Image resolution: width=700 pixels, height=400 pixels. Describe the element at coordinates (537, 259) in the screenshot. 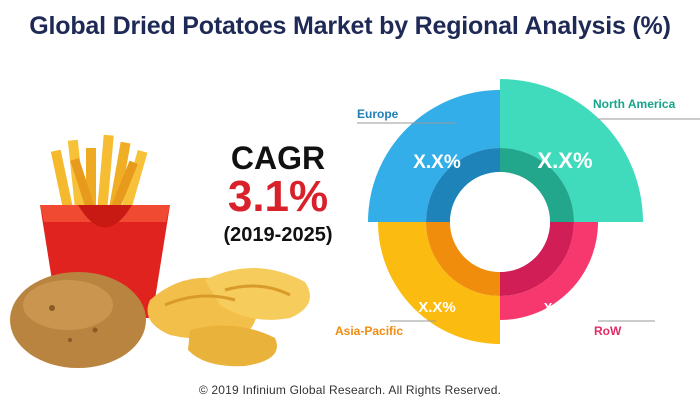

I see `pie-inner-ring-row` at that location.